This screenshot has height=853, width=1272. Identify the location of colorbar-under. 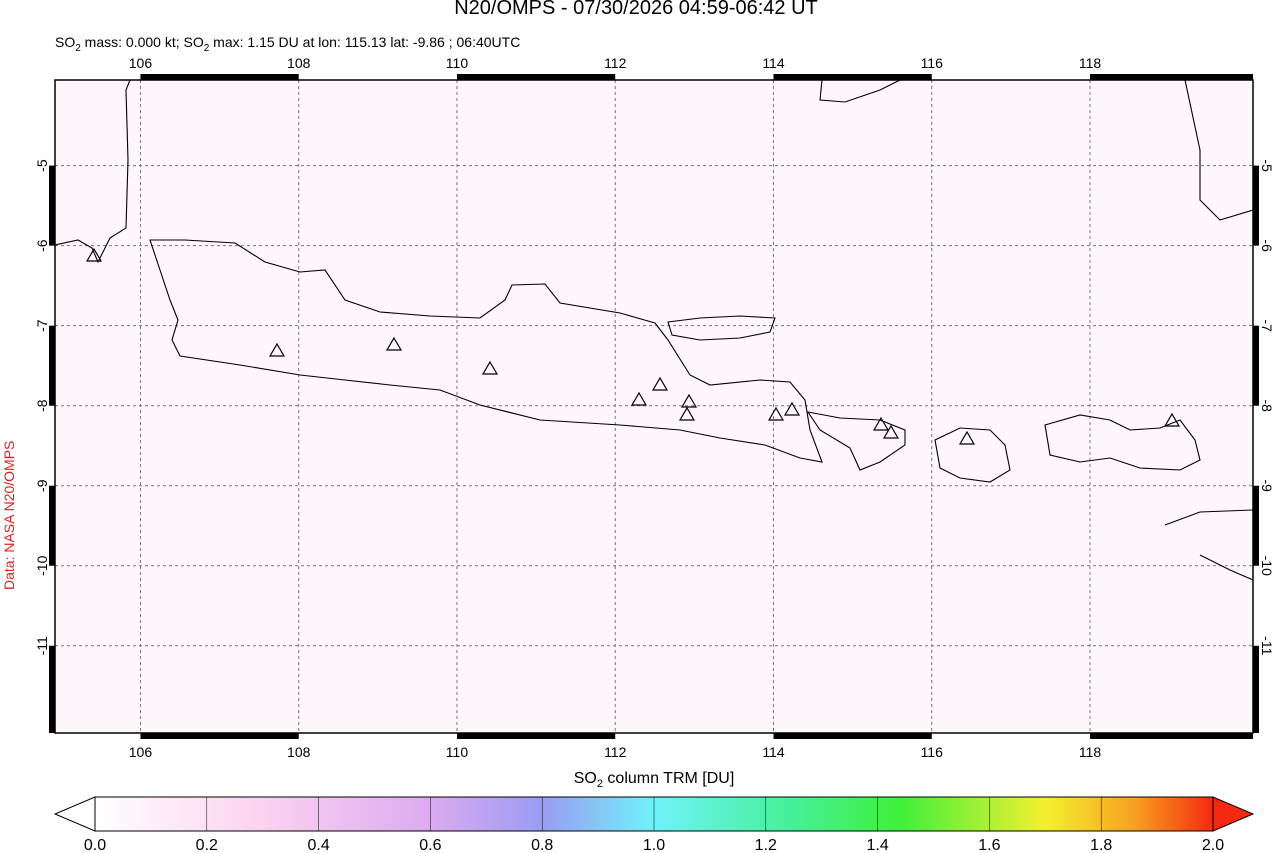
(74, 814).